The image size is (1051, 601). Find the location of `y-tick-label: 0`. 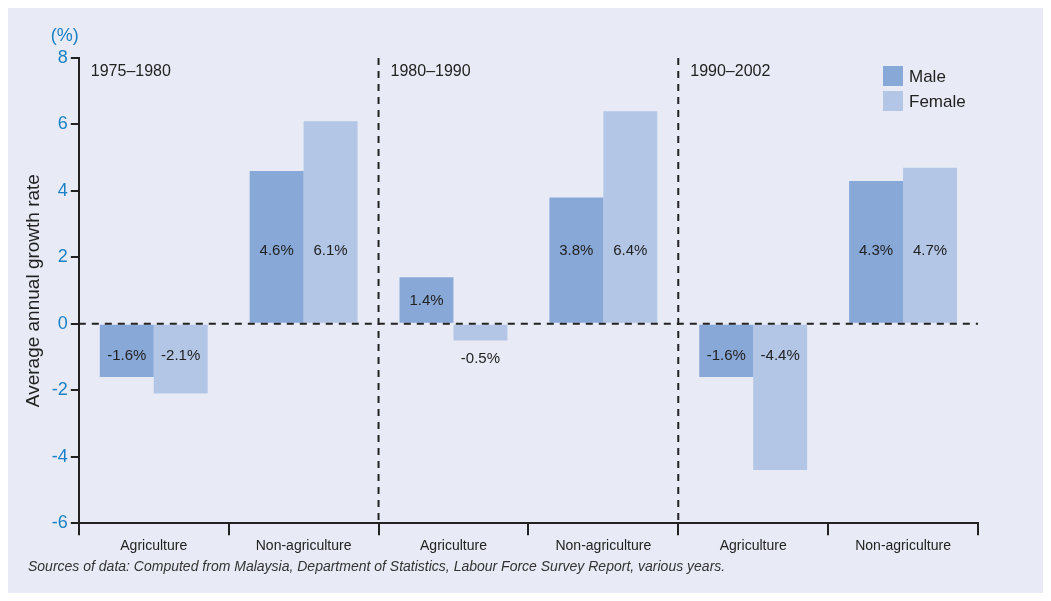

y-tick-label: 0 is located at coordinates (62, 322).